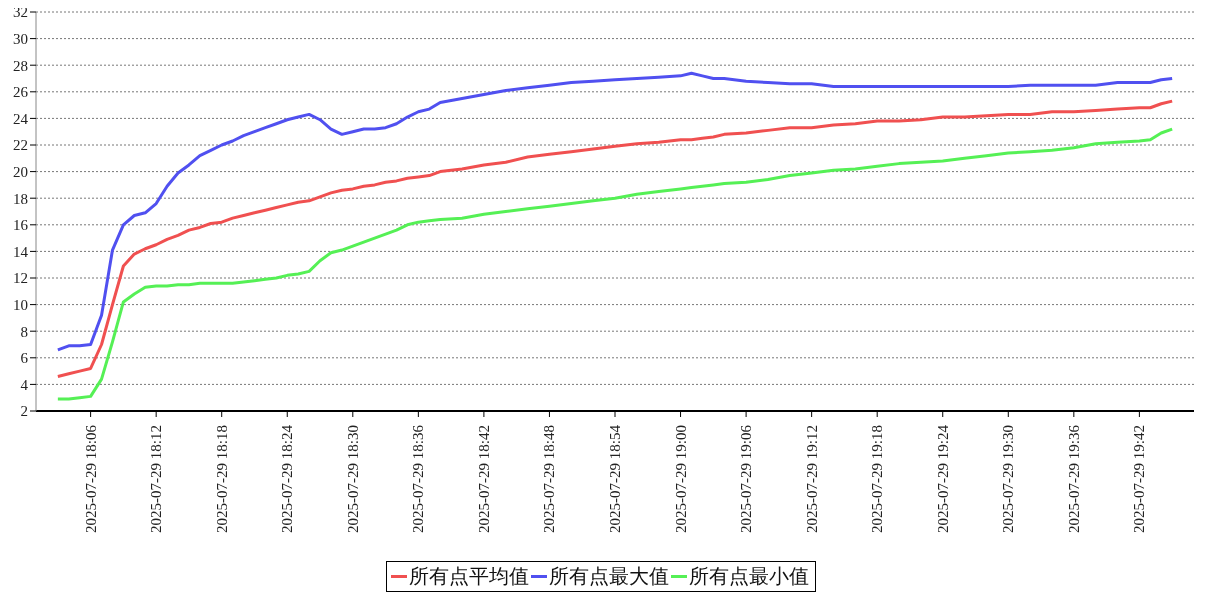 The image size is (1207, 600). What do you see at coordinates (24, 331) in the screenshot?
I see `y-tick-label: 8` at bounding box center [24, 331].